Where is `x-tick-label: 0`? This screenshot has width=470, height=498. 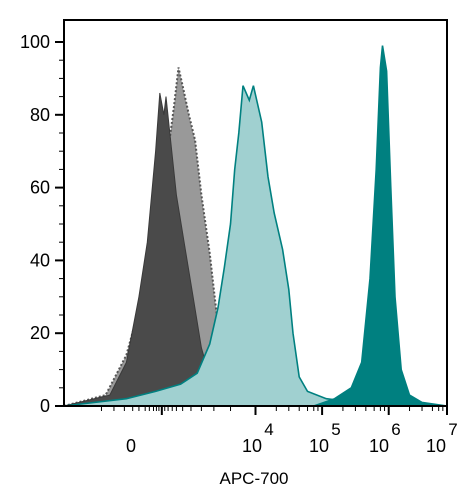 x-tick-label: 0 is located at coordinates (131, 446).